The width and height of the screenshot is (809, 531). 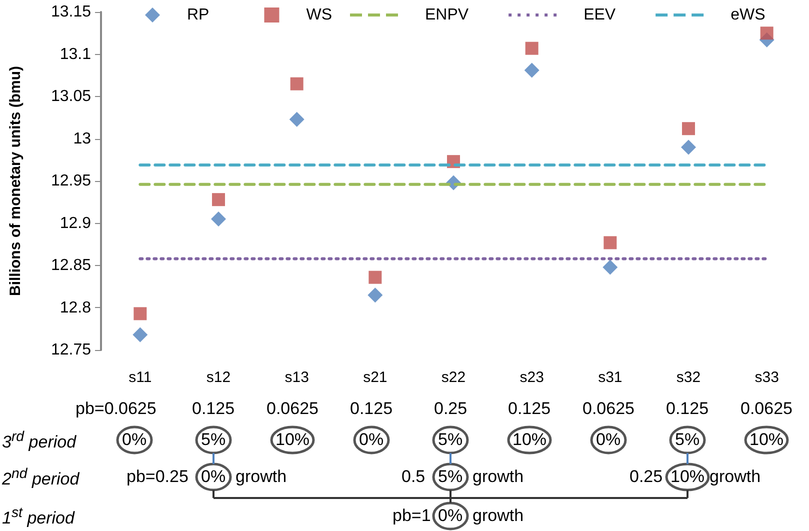 I want to click on x-tick-label: s21, so click(x=375, y=377).